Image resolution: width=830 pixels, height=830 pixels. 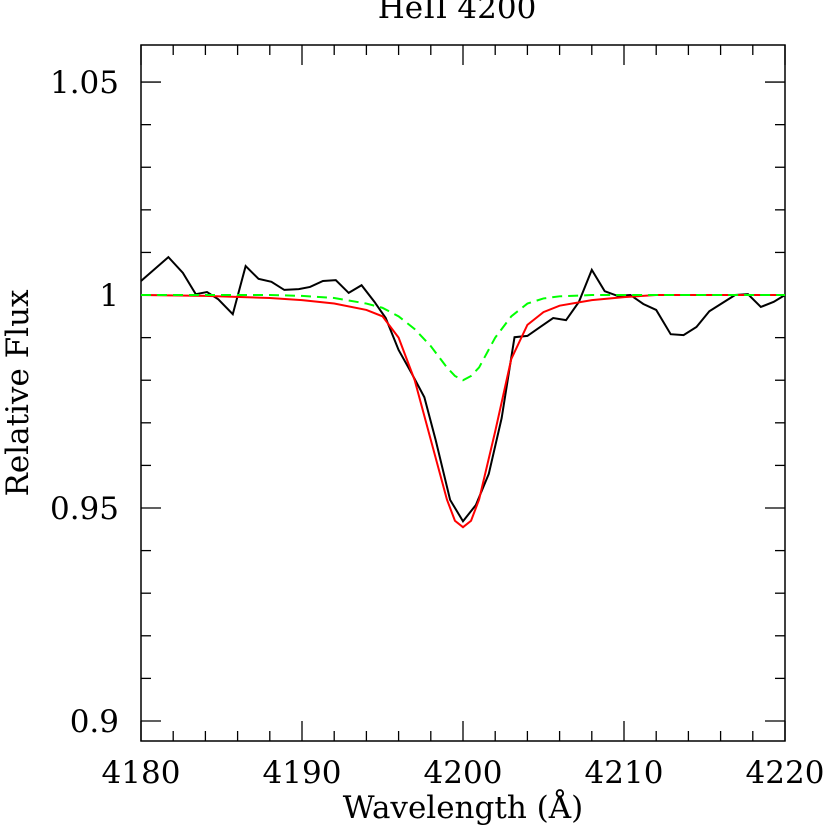 What do you see at coordinates (463, 338) in the screenshot?
I see `data-line` at bounding box center [463, 338].